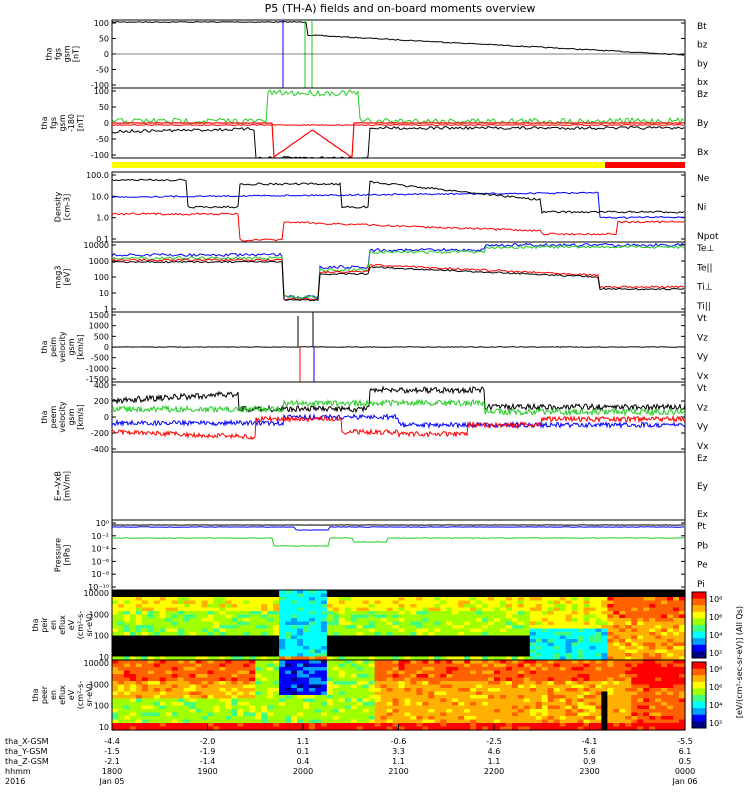  Describe the element at coordinates (100, 196) in the screenshot. I see `y-tick-label: 10.0` at that location.